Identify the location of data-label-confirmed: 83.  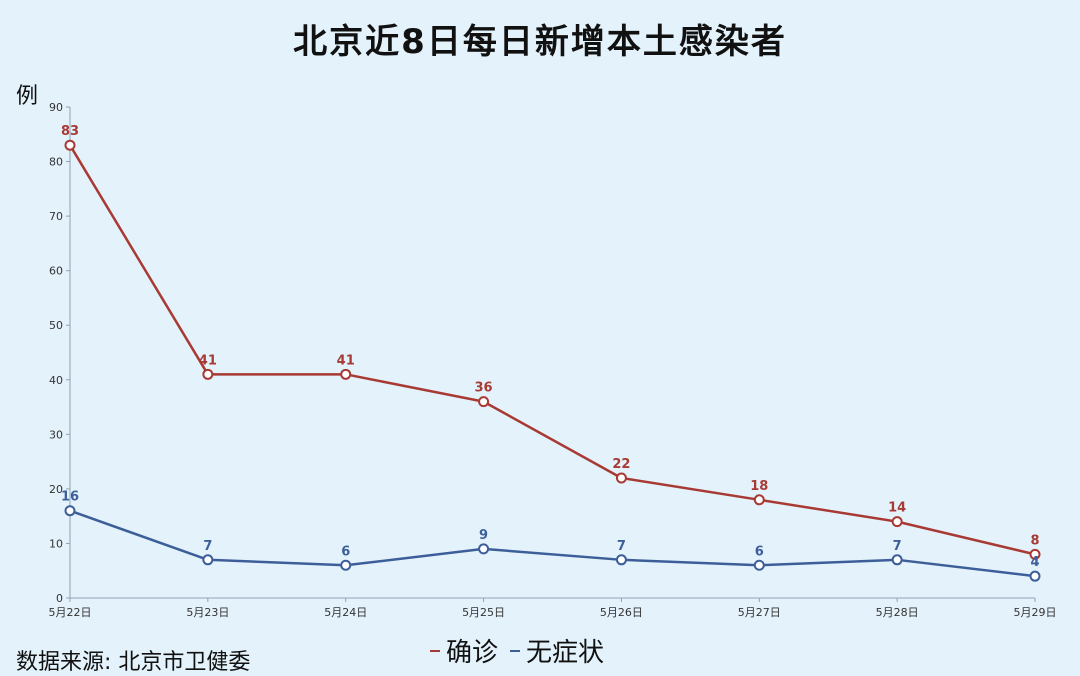
(70, 131).